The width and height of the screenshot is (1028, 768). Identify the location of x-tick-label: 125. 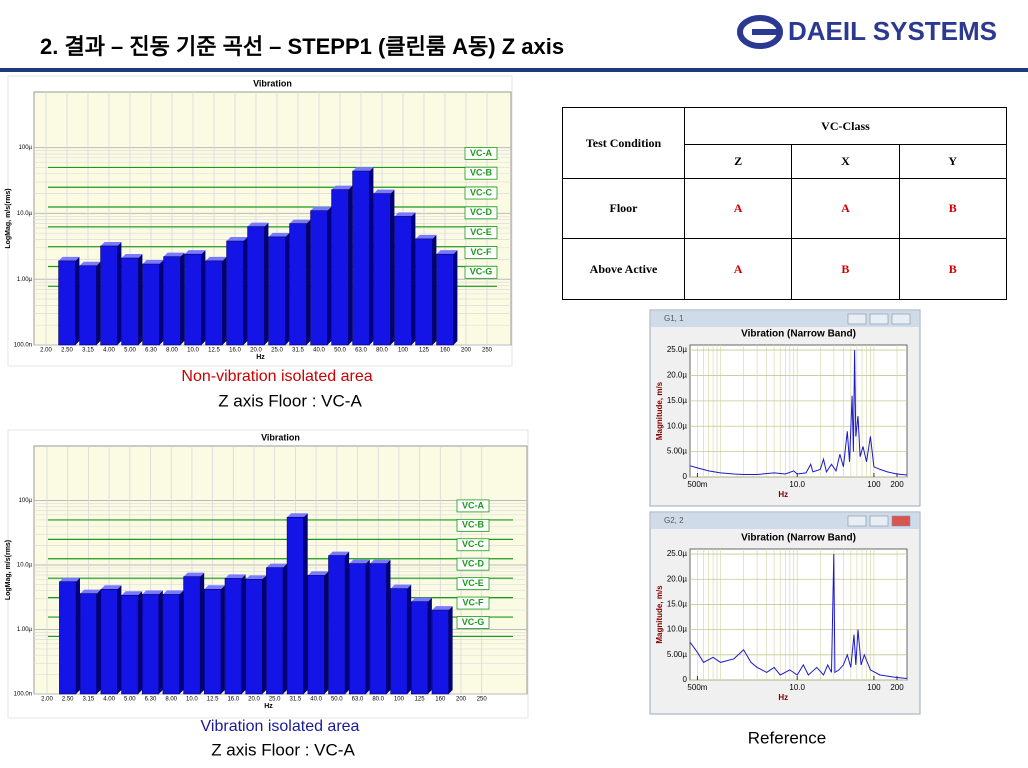
(424, 351).